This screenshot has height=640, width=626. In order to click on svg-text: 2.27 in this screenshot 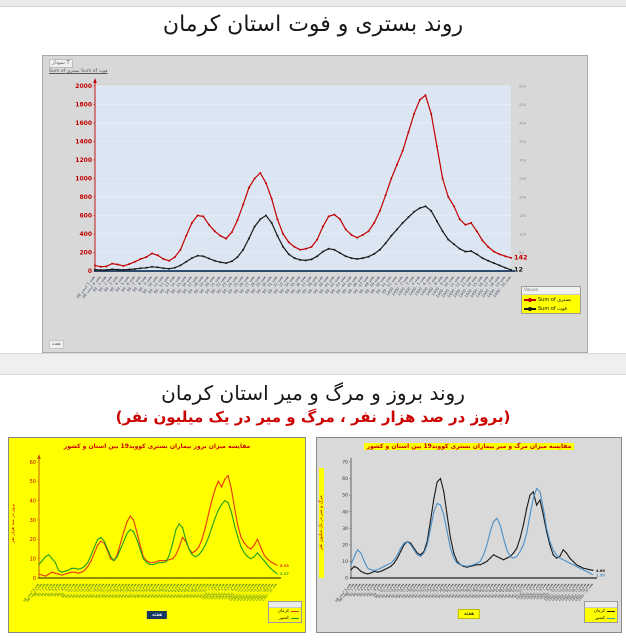, I will do `click(284, 574)`.